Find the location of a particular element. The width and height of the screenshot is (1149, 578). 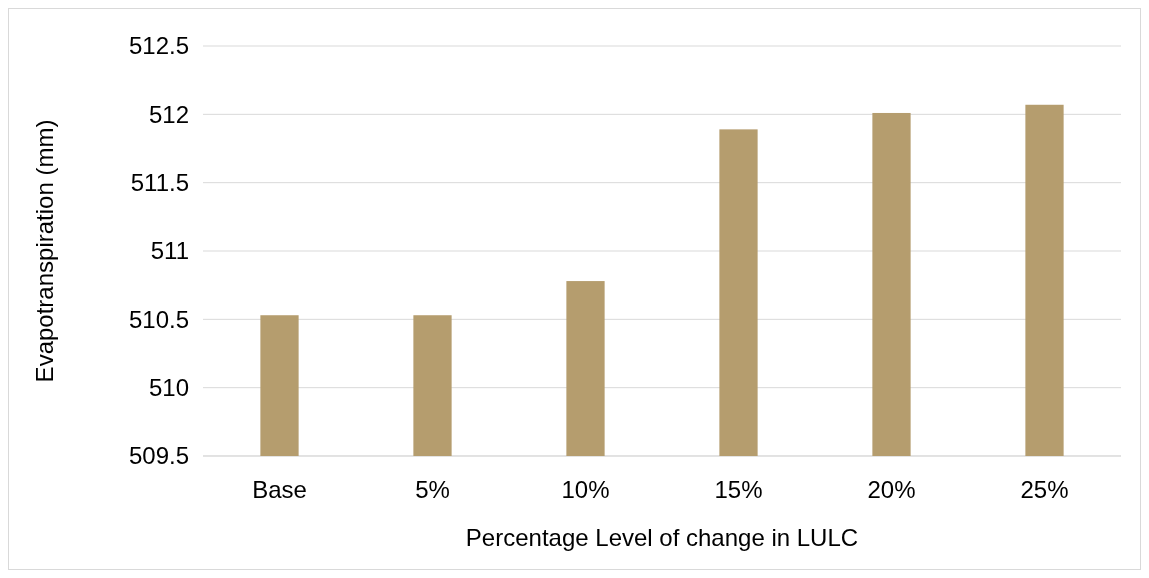

x-tick-label: Base is located at coordinates (279, 489).